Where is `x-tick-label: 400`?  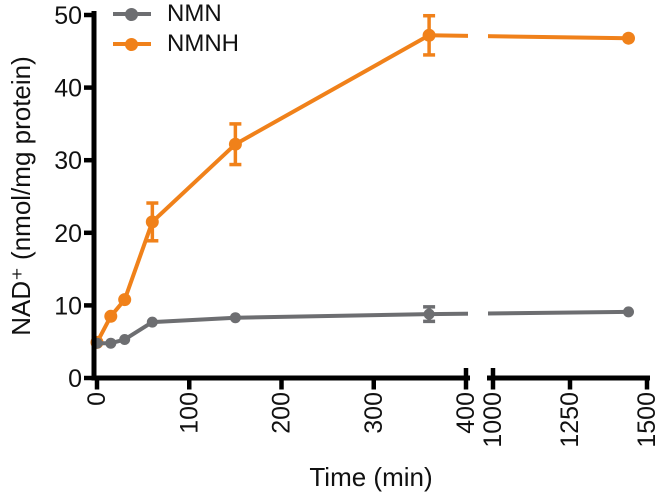
x-tick-label: 400 is located at coordinates (466, 413).